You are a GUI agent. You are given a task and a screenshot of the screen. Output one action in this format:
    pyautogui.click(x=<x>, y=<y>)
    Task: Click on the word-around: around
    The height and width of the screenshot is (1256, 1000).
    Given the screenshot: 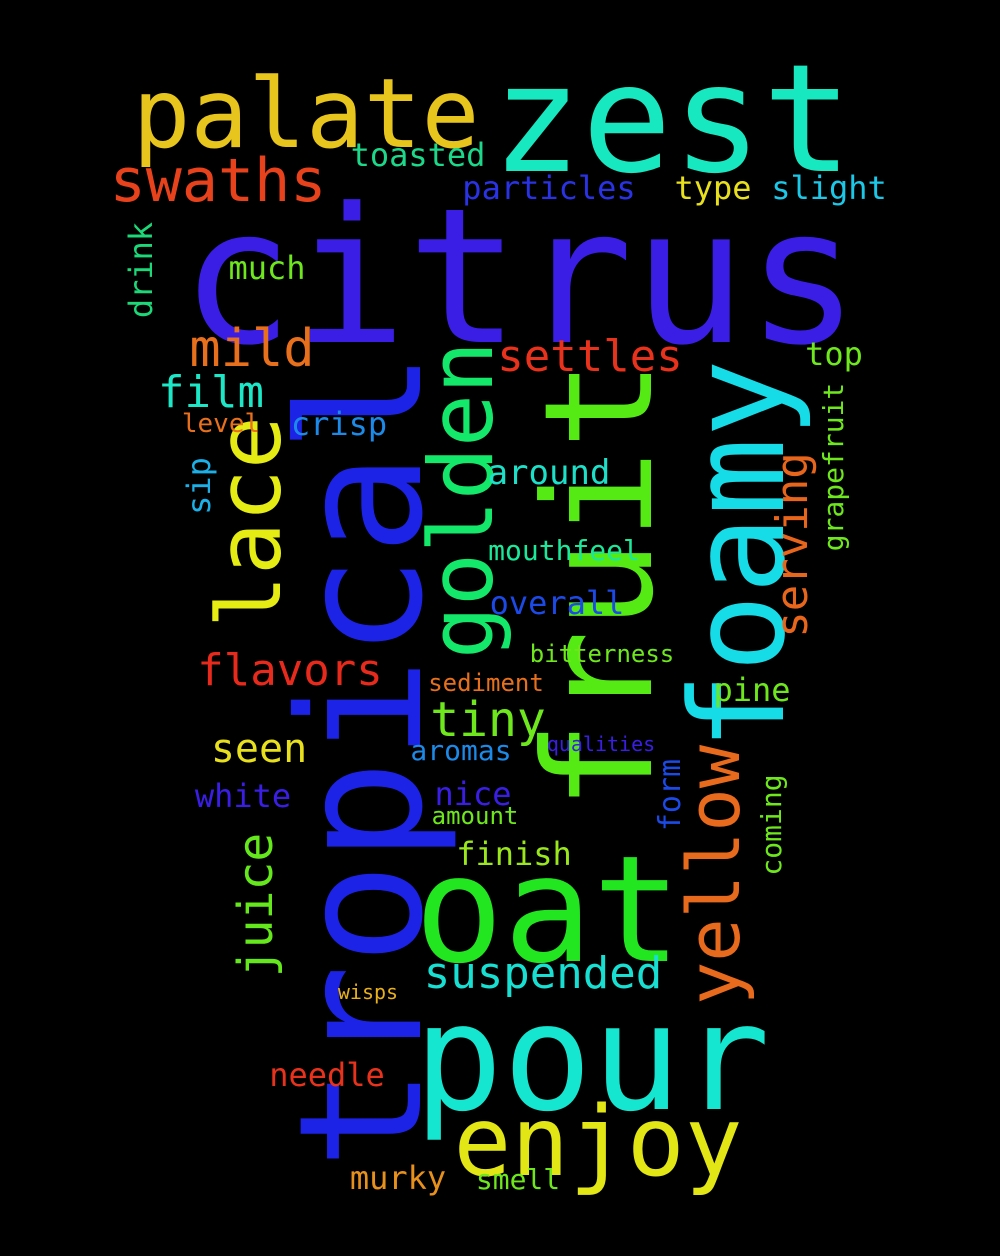 What is the action you would take?
    pyautogui.click(x=549, y=473)
    